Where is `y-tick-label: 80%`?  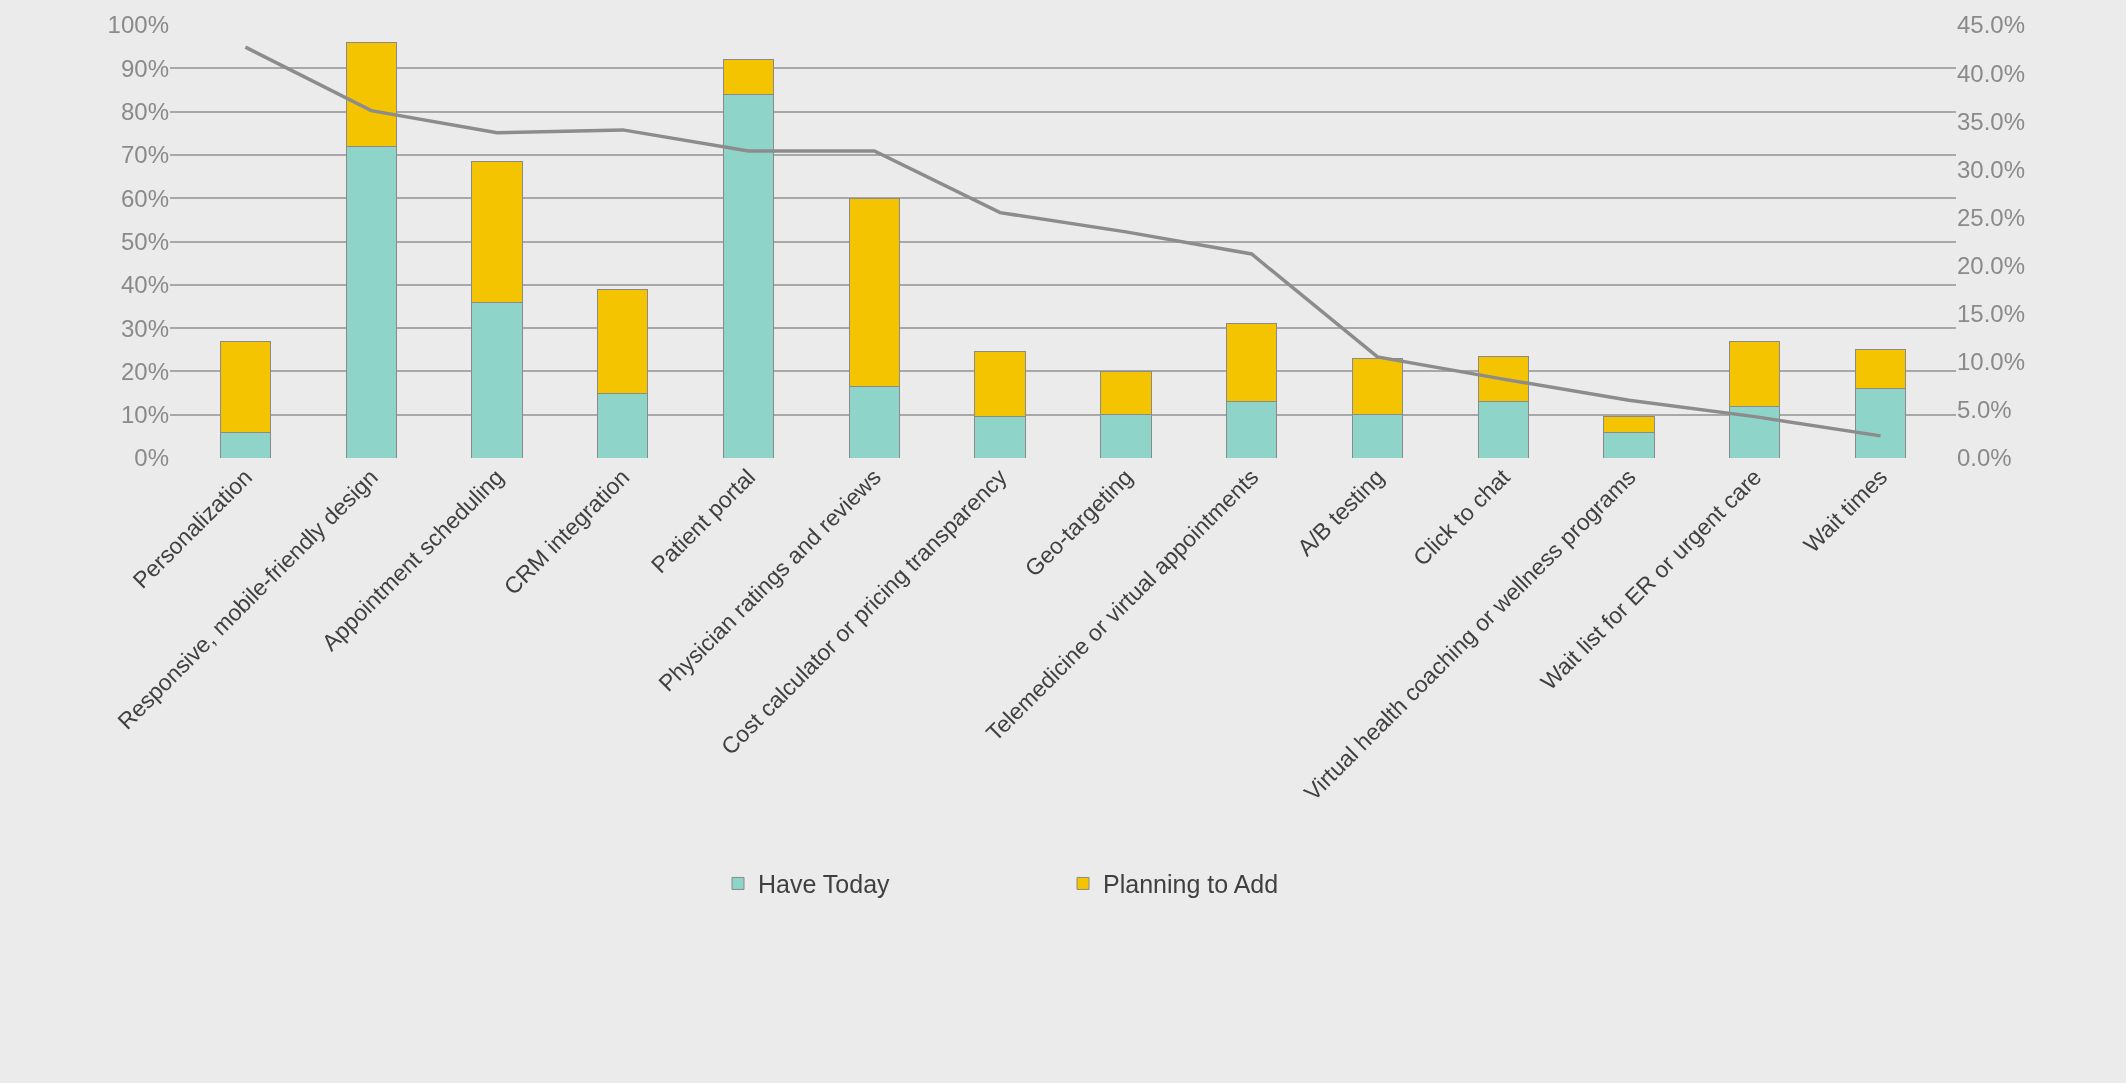 y-tick-label: 80% is located at coordinates (144, 111).